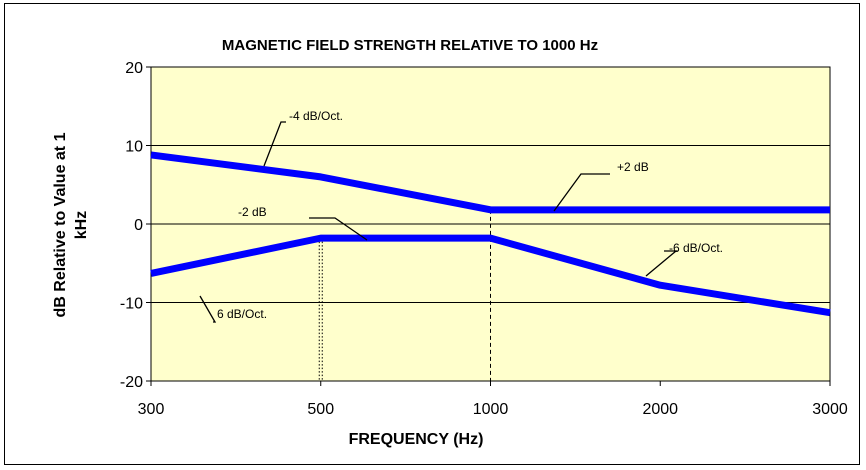 Image resolution: width=866 pixels, height=470 pixels. Describe the element at coordinates (134, 68) in the screenshot. I see `y-tick-label: 20` at that location.